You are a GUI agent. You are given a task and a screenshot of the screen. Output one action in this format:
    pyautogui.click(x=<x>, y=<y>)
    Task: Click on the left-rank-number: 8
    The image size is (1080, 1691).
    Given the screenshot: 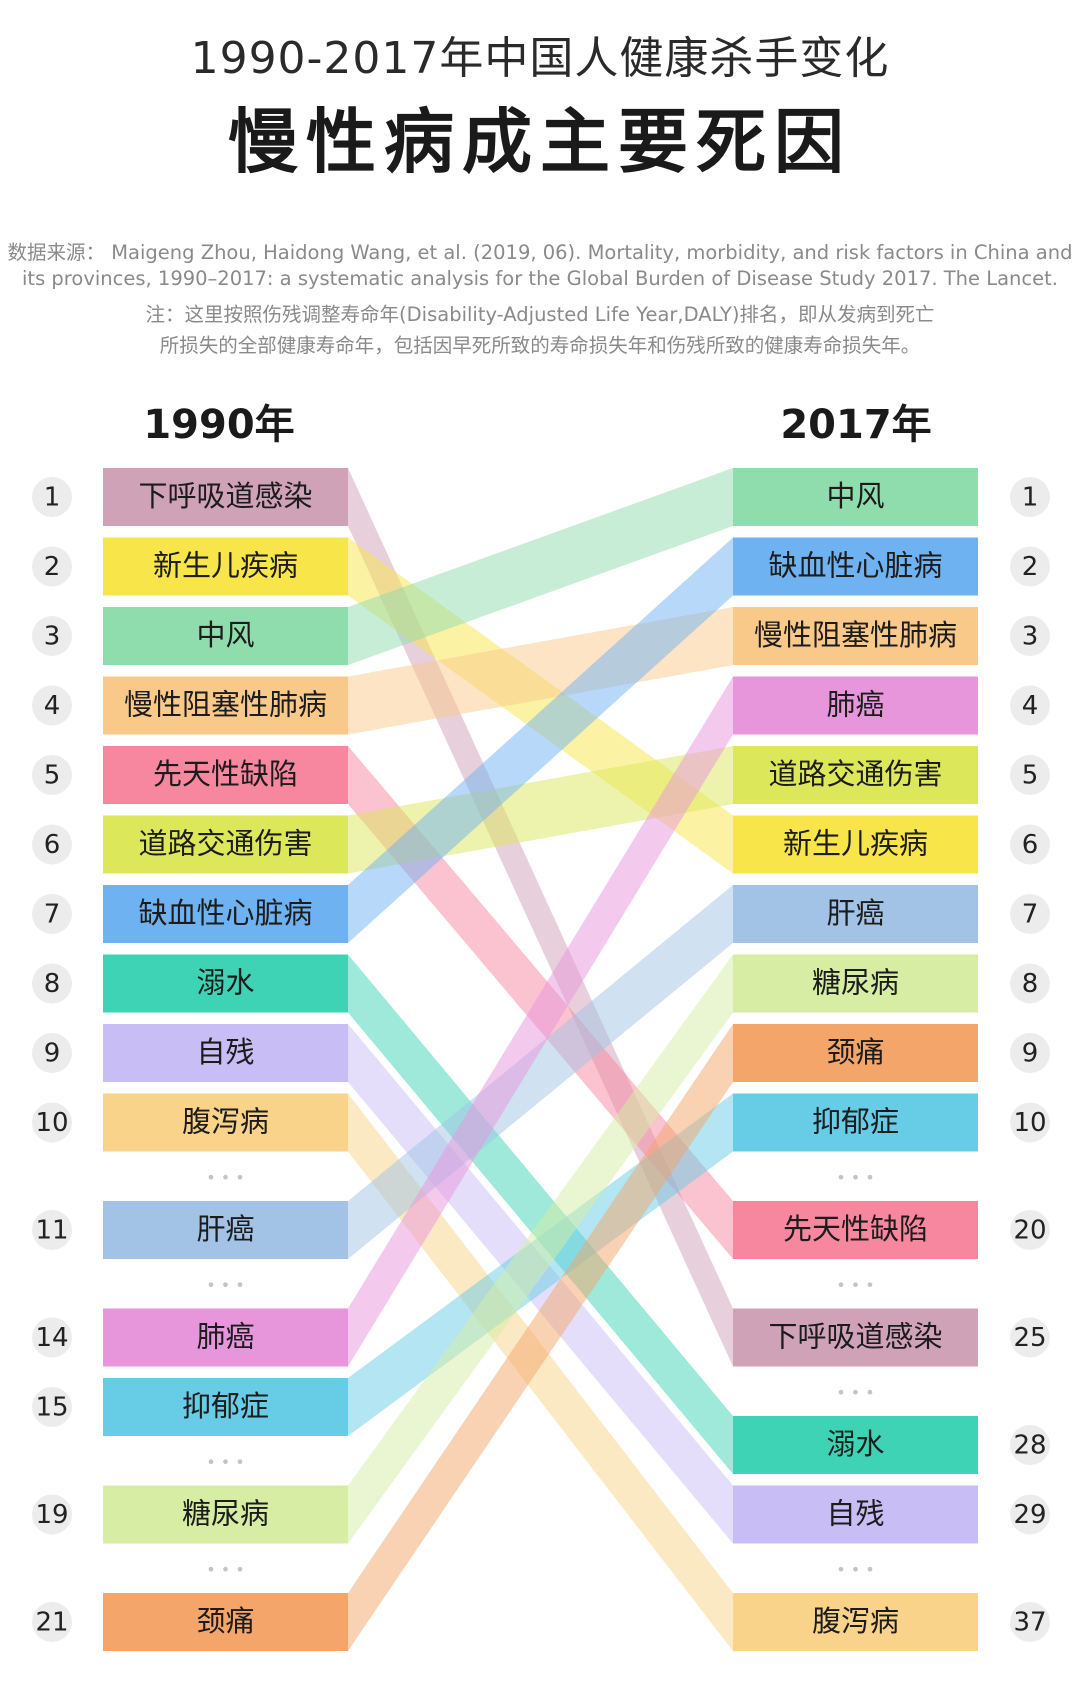 What is the action you would take?
    pyautogui.click(x=52, y=984)
    